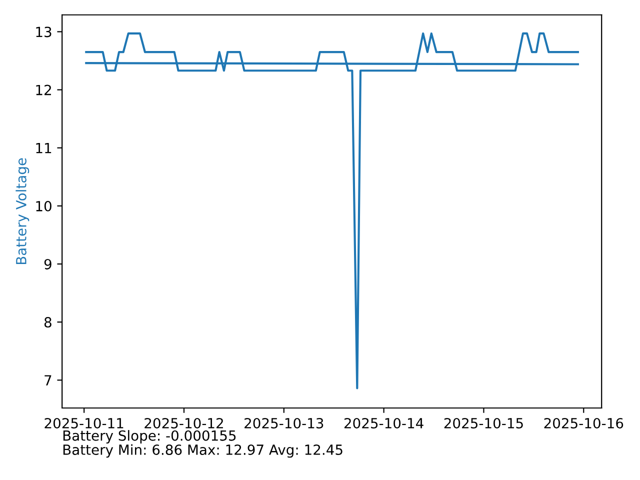 This screenshot has height=480, width=640. What do you see at coordinates (384, 423) in the screenshot?
I see `x-tick-label: 2025-10-14` at bounding box center [384, 423].